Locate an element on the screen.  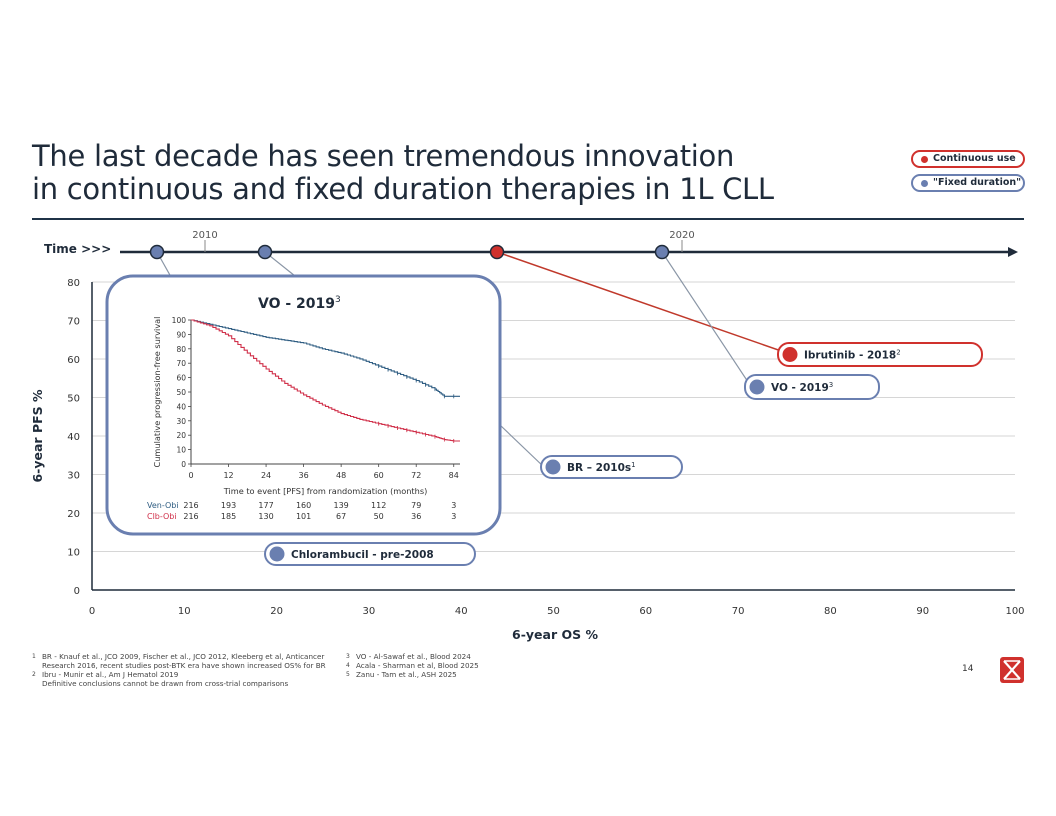
legend-label: Continuous use is located at coordinates (974, 158).